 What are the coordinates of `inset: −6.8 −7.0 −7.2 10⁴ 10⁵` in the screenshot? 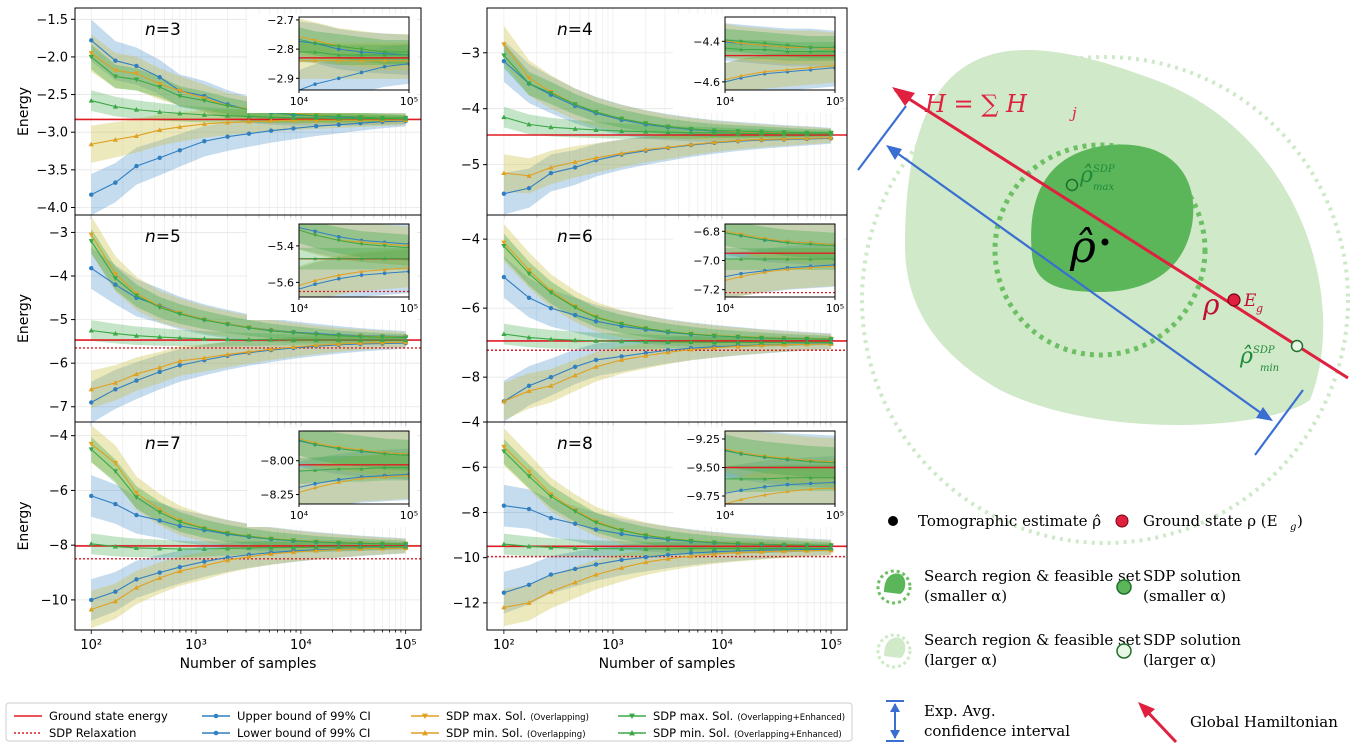 It's located at (758, 270).